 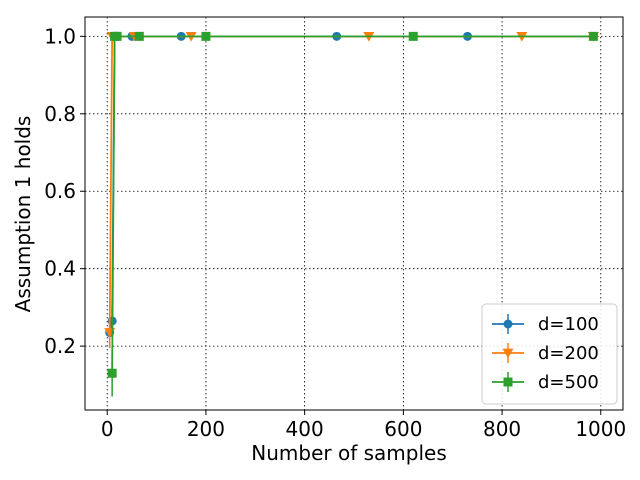 What do you see at coordinates (403, 429) in the screenshot?
I see `x-tick-label: 600` at bounding box center [403, 429].